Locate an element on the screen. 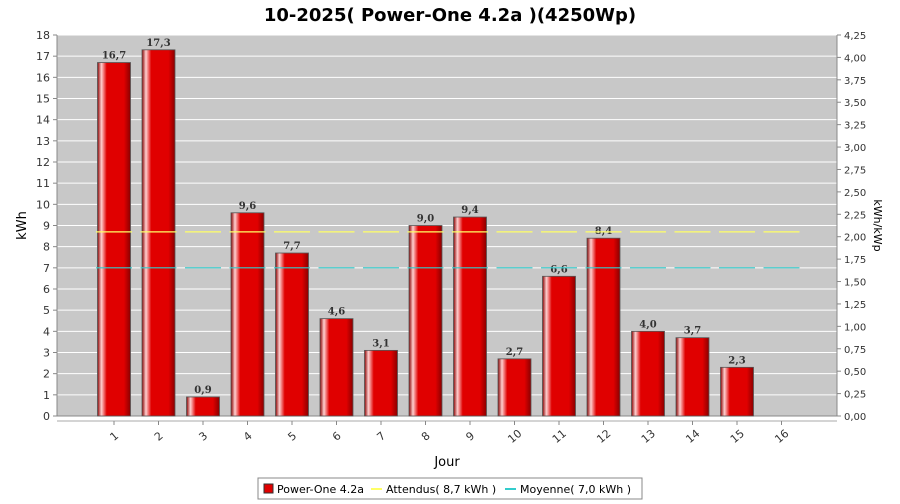  y-tick-label: 6 is located at coordinates (46, 289).